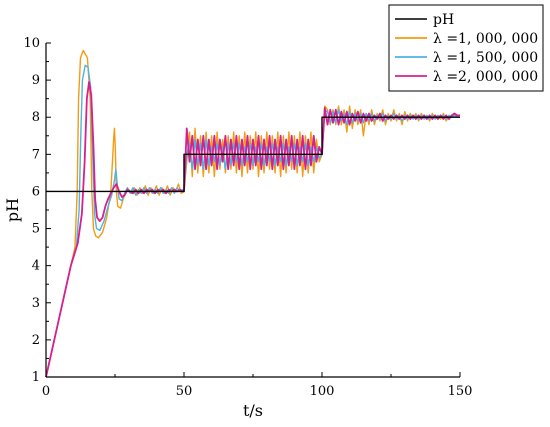 Image resolution: width=550 pixels, height=427 pixels. Describe the element at coordinates (253, 410) in the screenshot. I see `x-axis-title: t/s` at that location.